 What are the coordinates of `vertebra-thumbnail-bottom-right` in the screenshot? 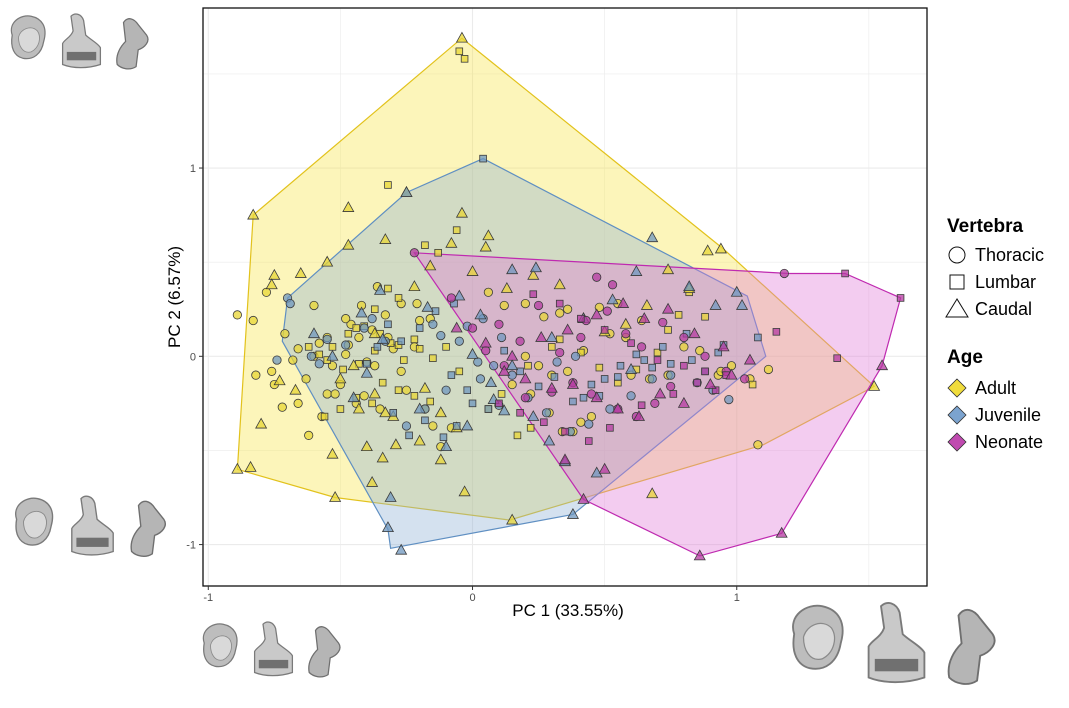 It's located at (894, 643).